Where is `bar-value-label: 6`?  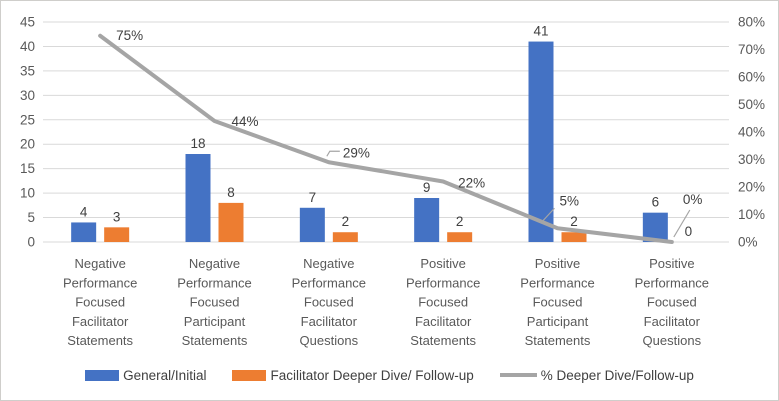
bar-value-label: 6 is located at coordinates (656, 202).